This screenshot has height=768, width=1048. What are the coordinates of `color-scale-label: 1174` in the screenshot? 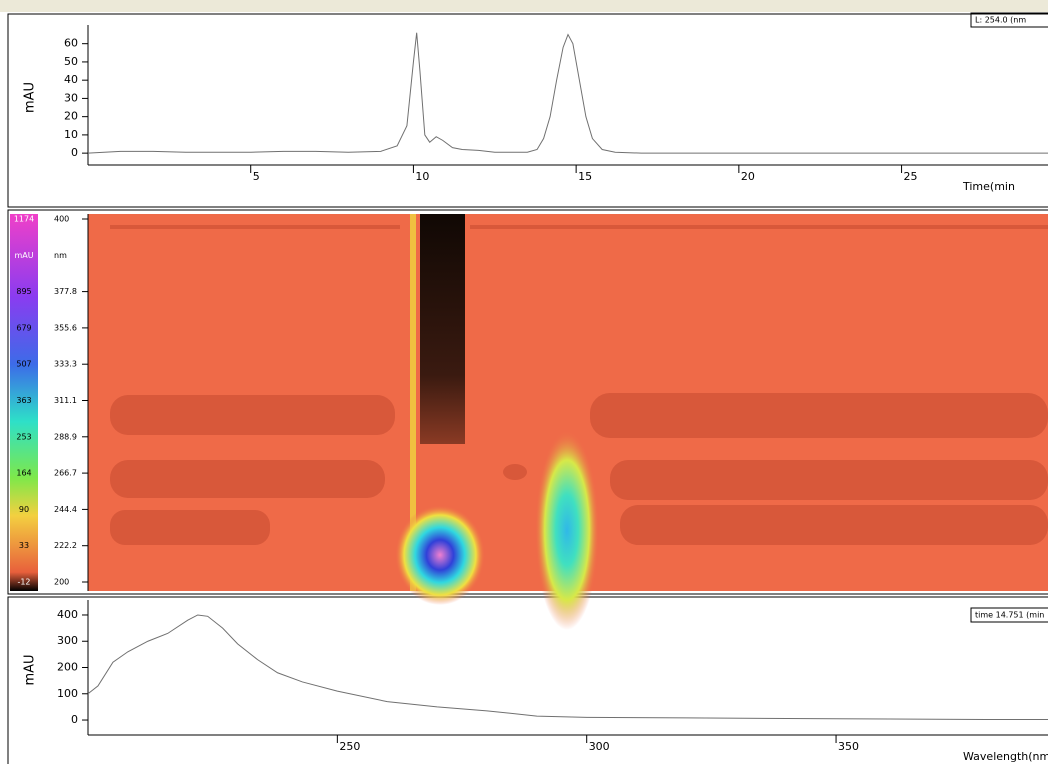 It's located at (24, 219).